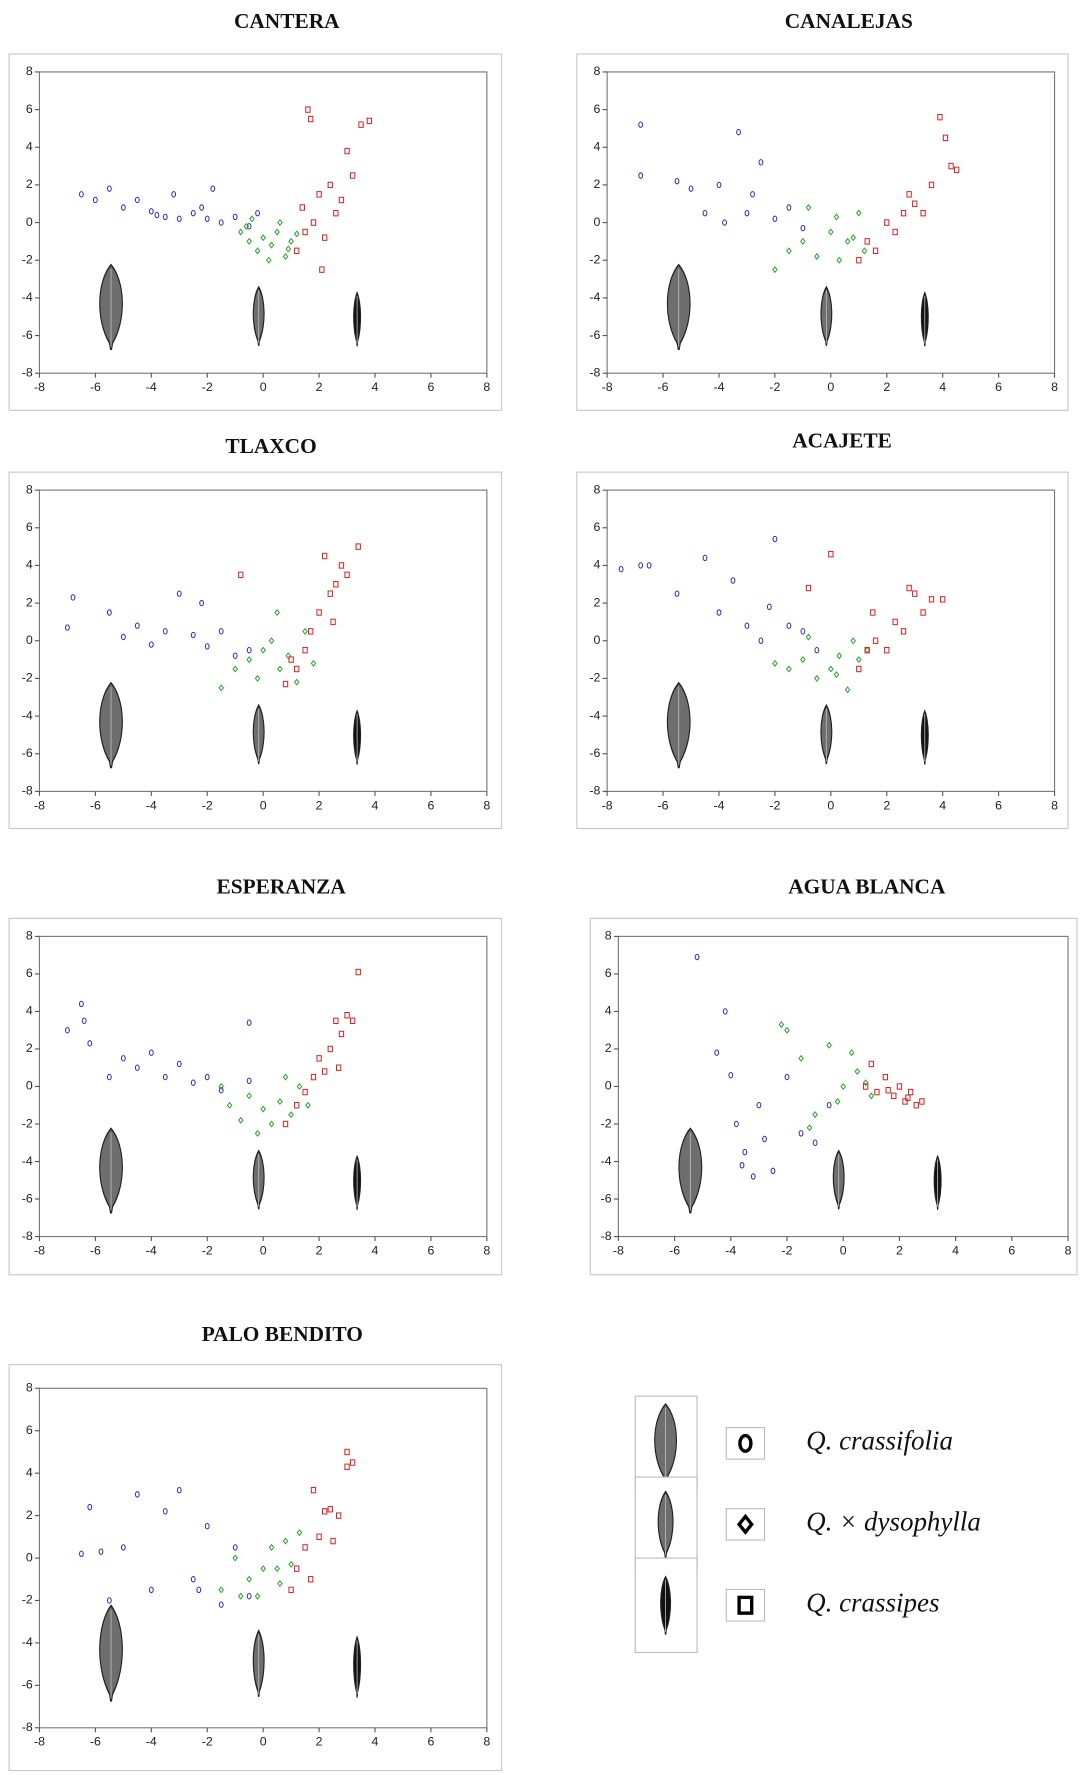  What do you see at coordinates (842, 440) in the screenshot?
I see `chart-title: ACAJETE` at bounding box center [842, 440].